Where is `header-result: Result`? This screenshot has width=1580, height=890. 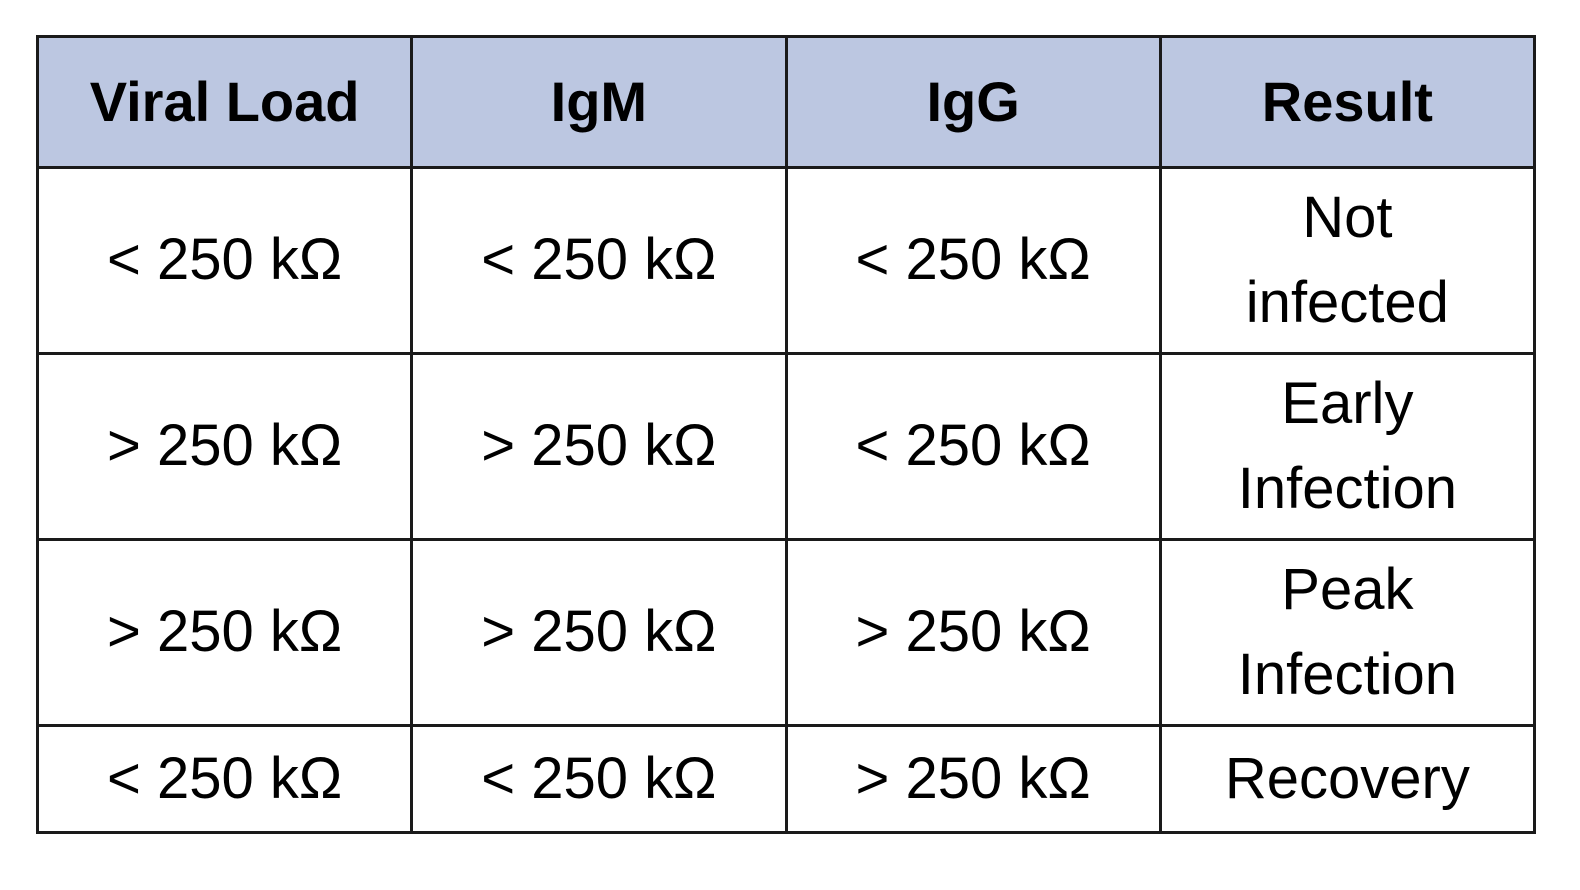 header-result: Result is located at coordinates (1347, 102).